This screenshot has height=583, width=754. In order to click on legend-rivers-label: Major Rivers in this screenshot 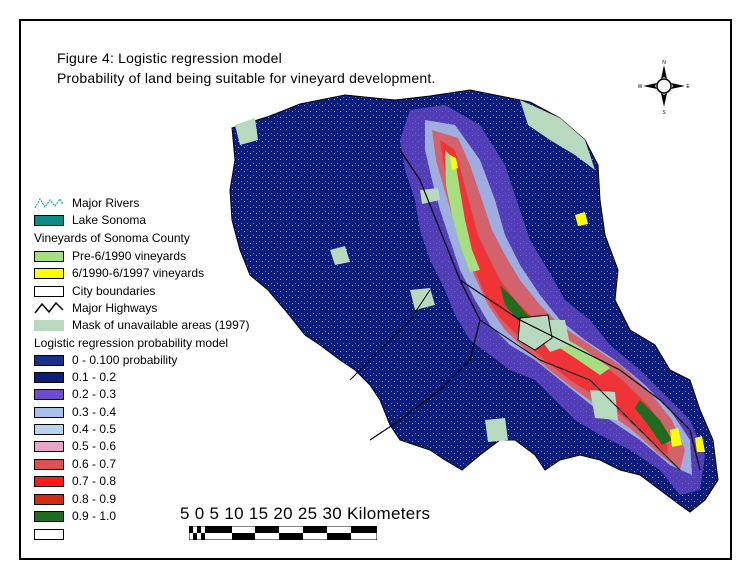, I will do `click(106, 203)`.